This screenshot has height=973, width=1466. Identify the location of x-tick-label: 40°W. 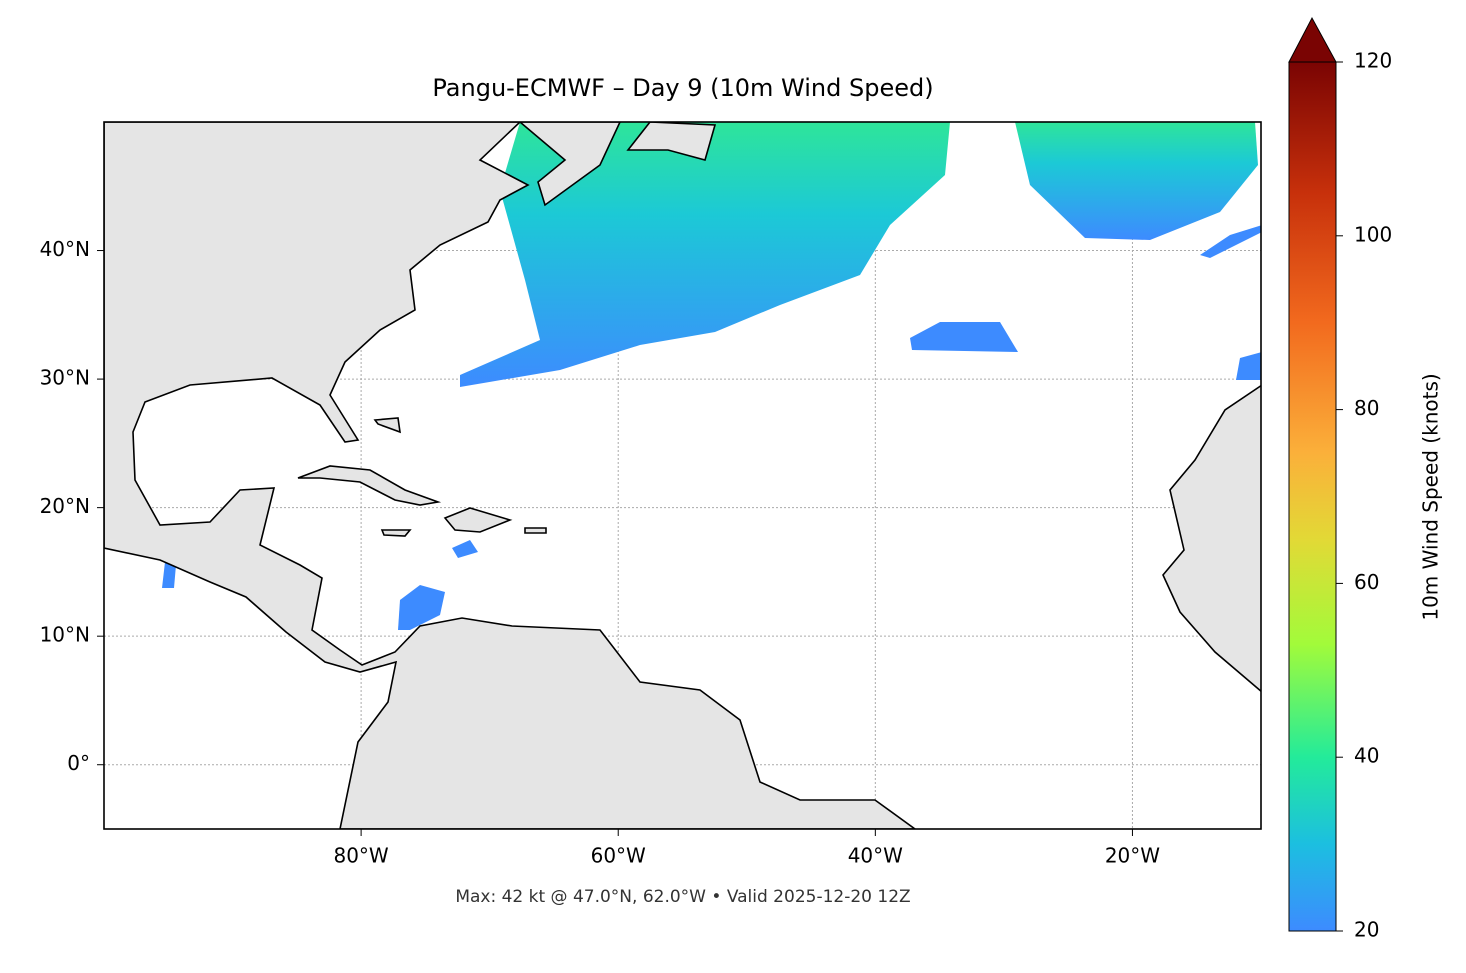
(875, 856).